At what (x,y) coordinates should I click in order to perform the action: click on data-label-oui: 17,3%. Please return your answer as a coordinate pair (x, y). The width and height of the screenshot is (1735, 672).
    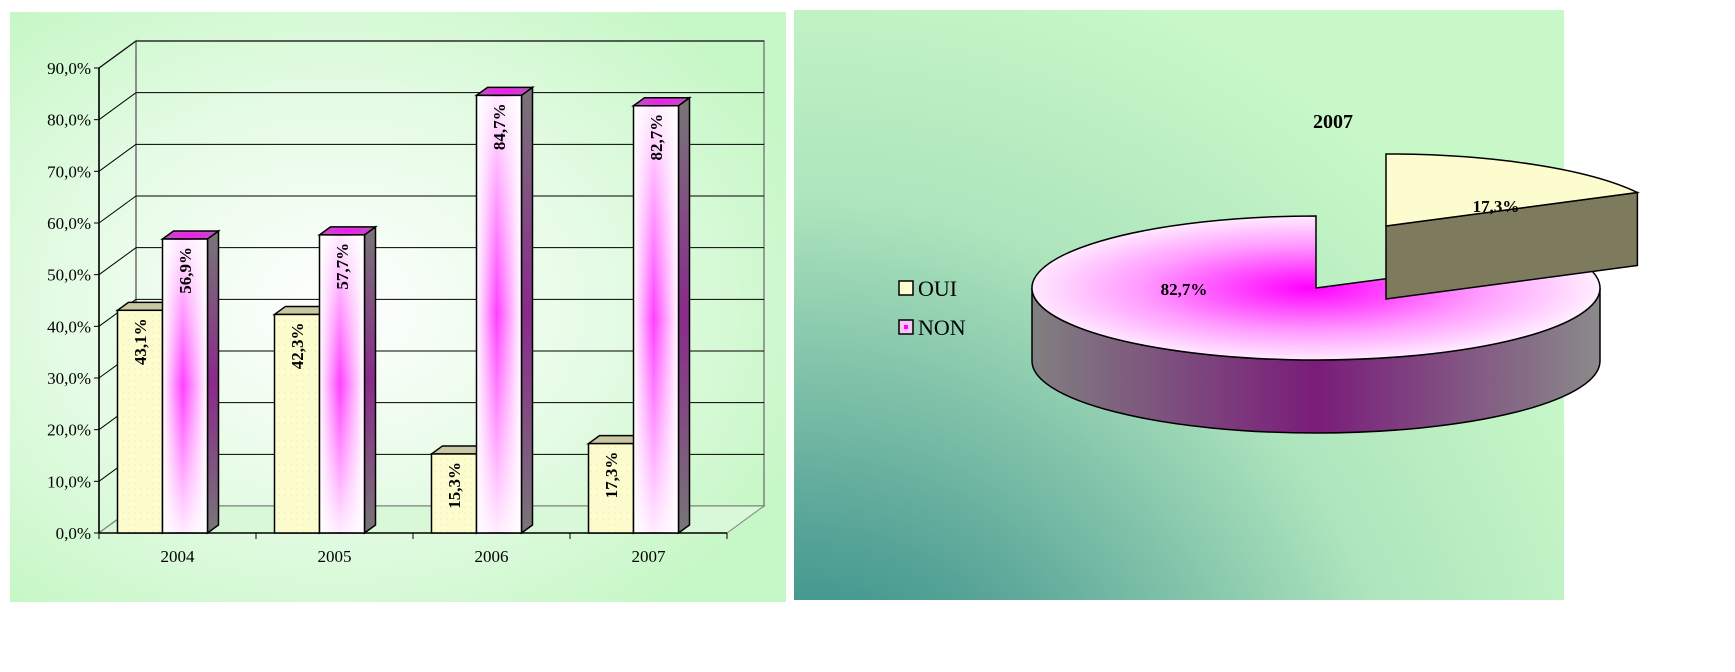
    Looking at the image, I should click on (611, 475).